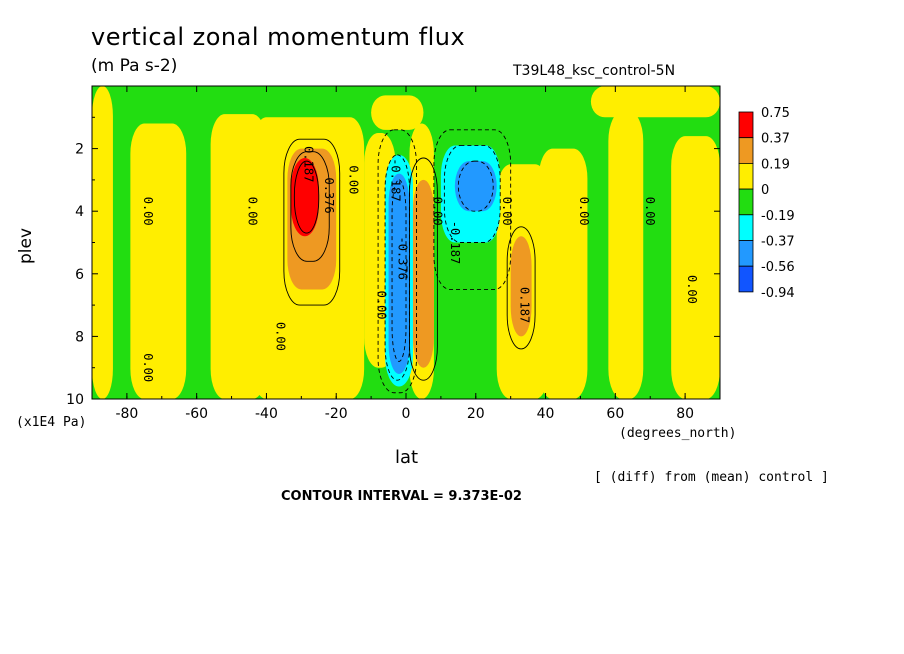 Image resolution: width=904 pixels, height=654 pixels. I want to click on contour-label: -0.376, so click(403, 257).